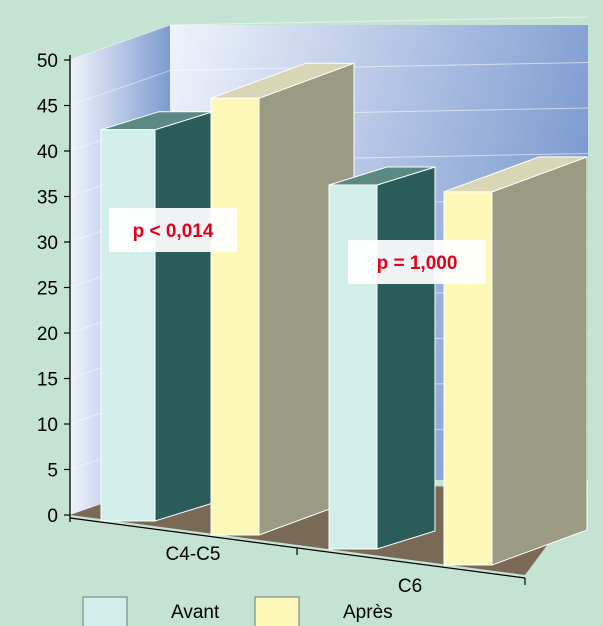 The image size is (603, 626). What do you see at coordinates (368, 612) in the screenshot?
I see `legend-label: Après` at bounding box center [368, 612].